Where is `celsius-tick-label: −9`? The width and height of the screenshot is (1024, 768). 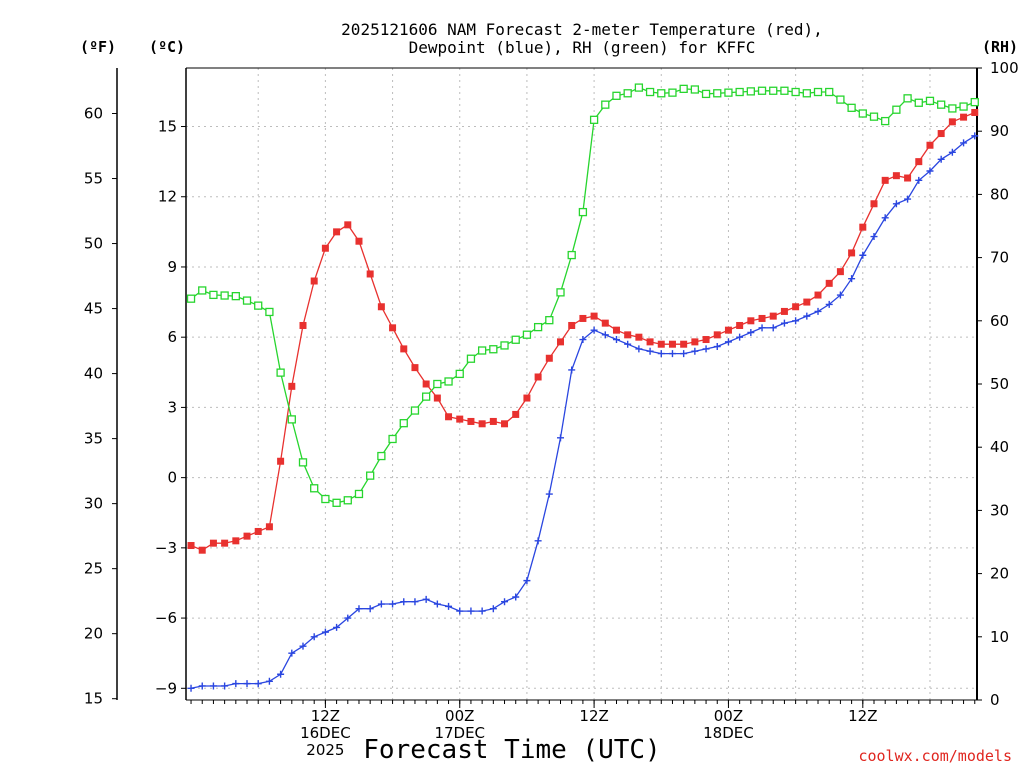
celsius-tick-label: −9 is located at coordinates (166, 688).